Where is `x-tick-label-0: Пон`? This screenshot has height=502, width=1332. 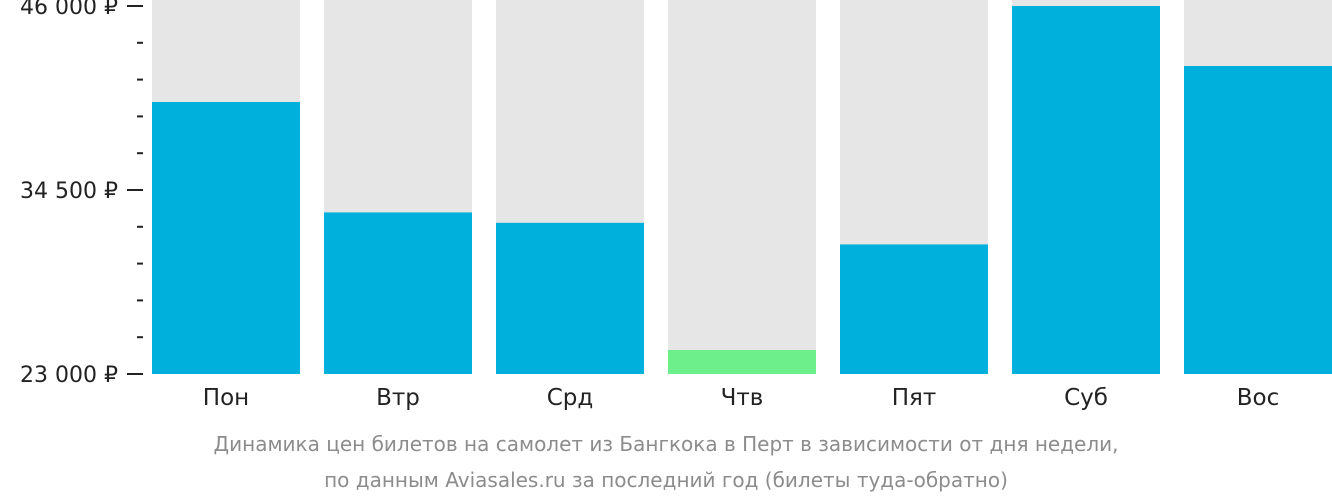
x-tick-label-0: Пон is located at coordinates (226, 398).